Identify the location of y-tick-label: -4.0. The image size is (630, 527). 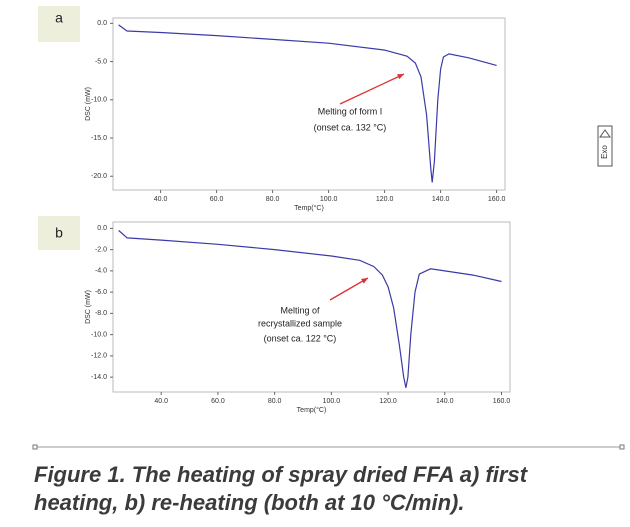
(101, 271).